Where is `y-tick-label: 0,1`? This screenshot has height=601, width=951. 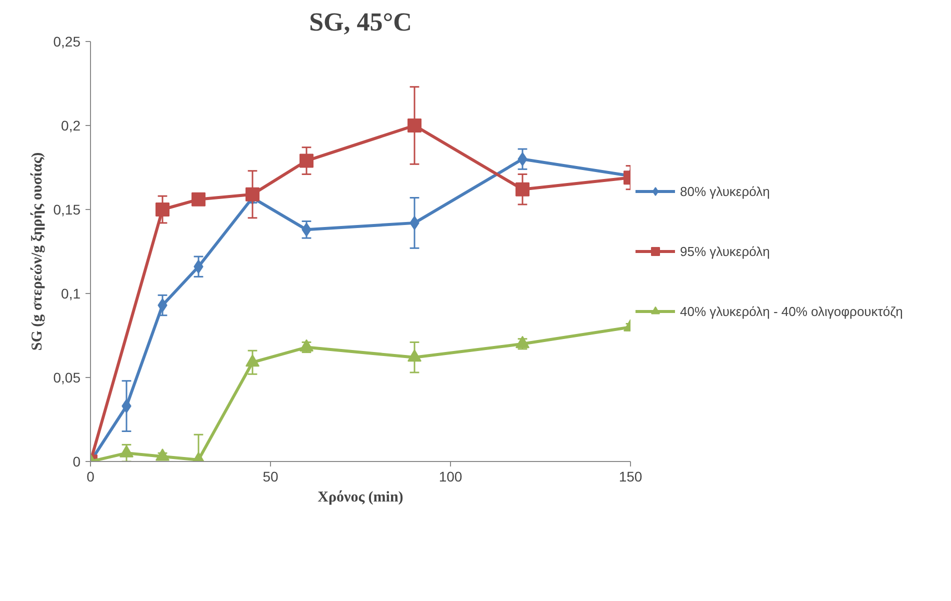 y-tick-label: 0,1 is located at coordinates (71, 294).